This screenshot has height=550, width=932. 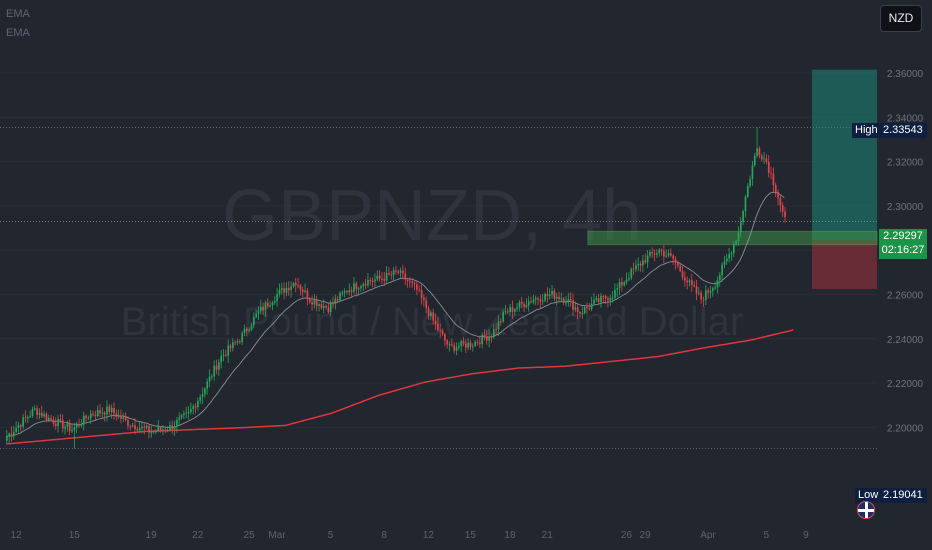 I want to click on time-axis: 12 15 19 22 25 Mar 5 8 12 15 18 21 26 29 Apr 5 9, so click(x=409, y=535).